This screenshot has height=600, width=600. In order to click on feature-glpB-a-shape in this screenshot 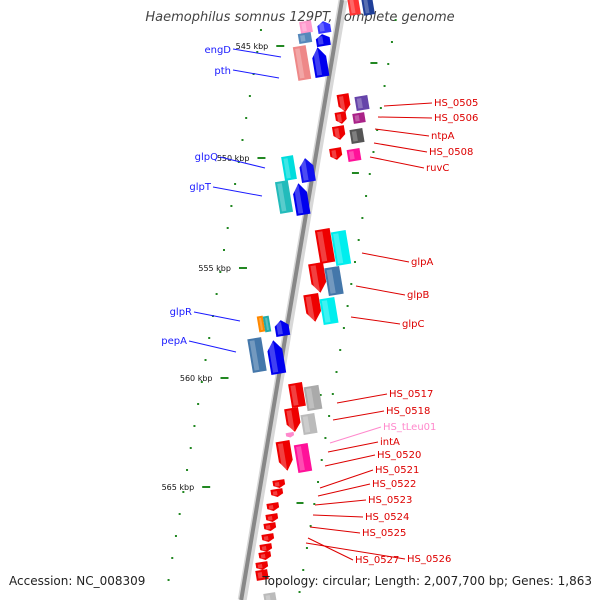, I will do `click(317, 277)`.